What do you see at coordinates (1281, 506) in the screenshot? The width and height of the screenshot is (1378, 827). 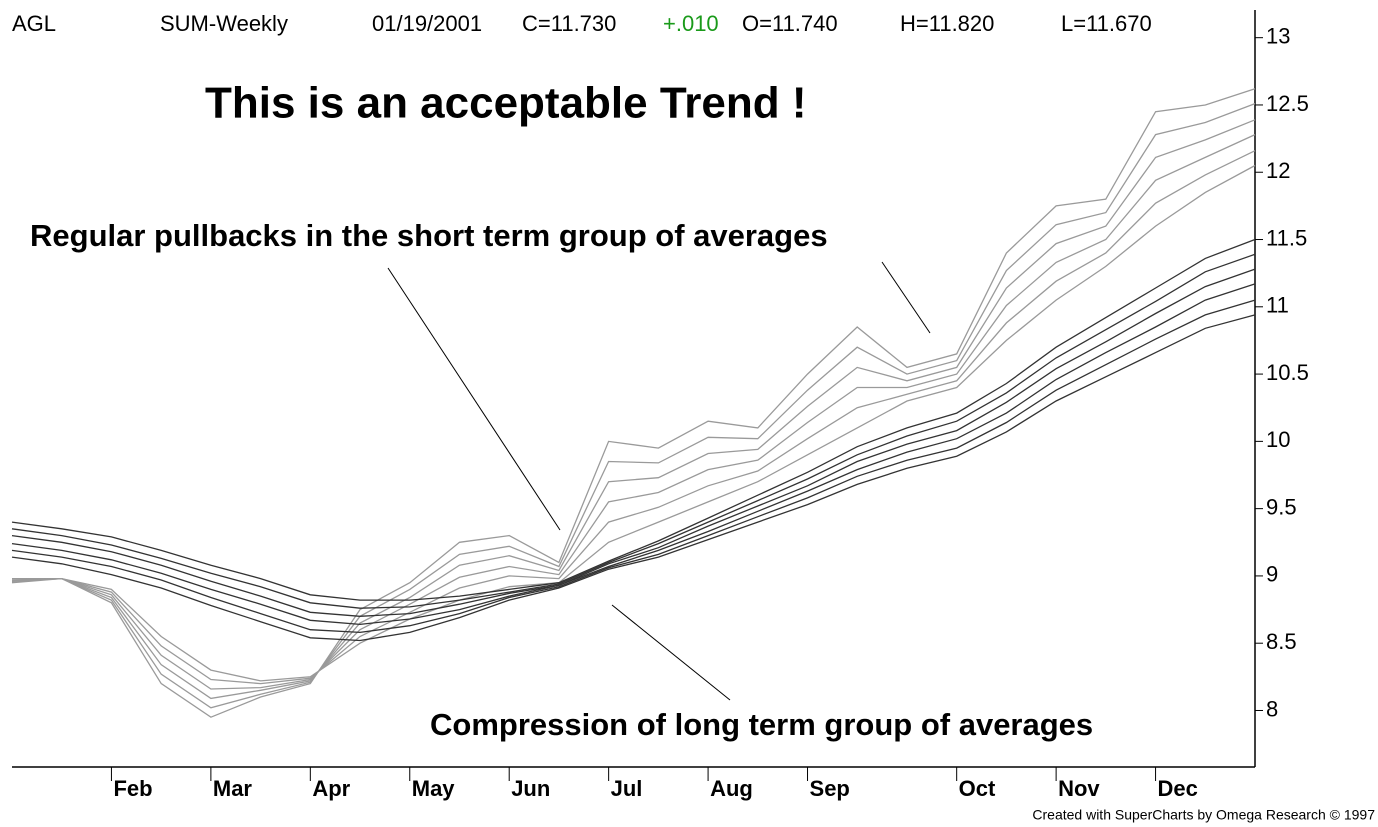 I see `y-tick-label: 9.5` at bounding box center [1281, 506].